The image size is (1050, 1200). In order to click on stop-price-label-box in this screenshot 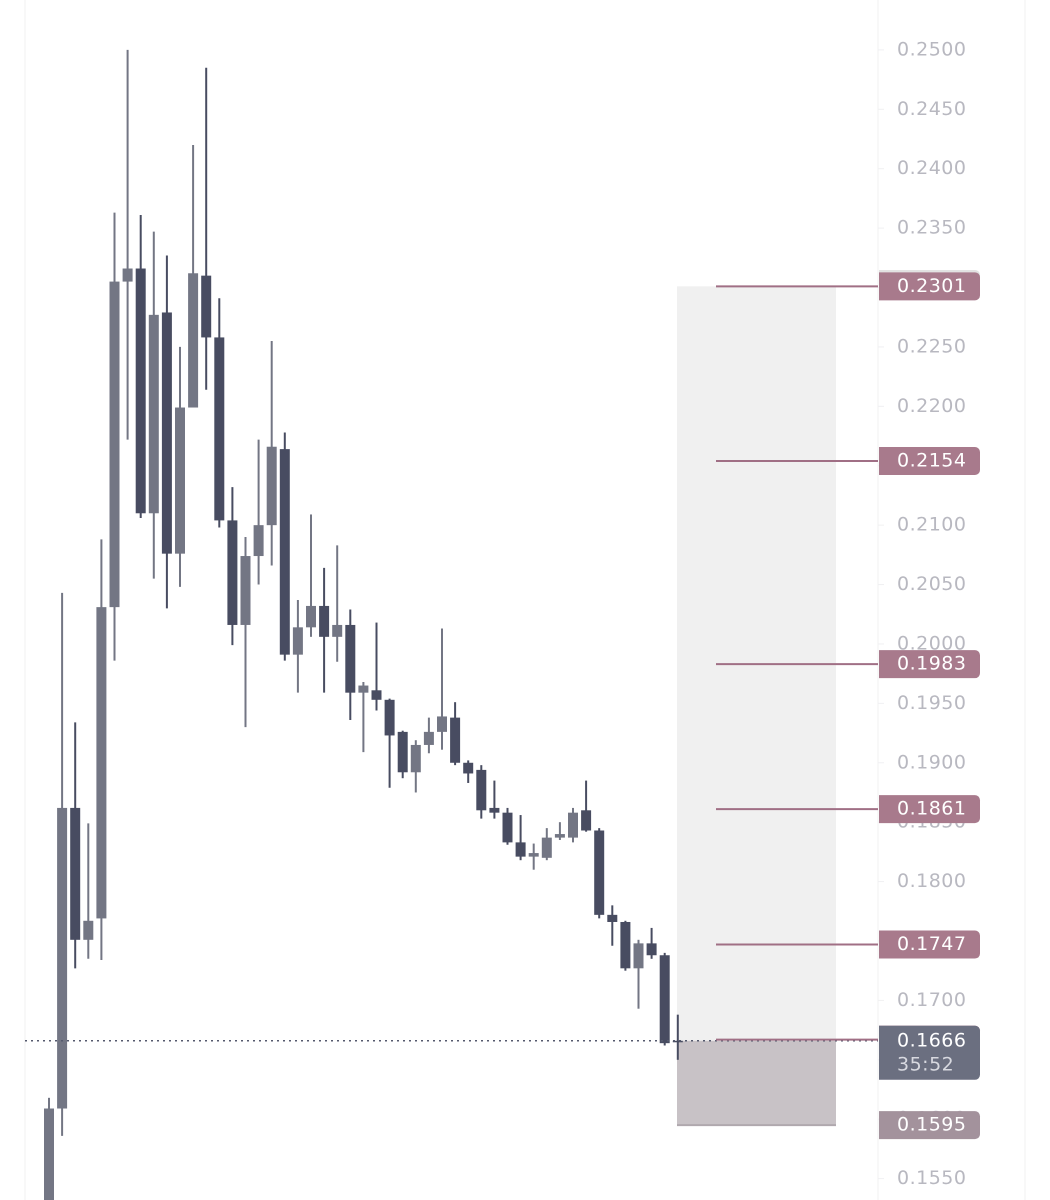, I will do `click(929, 1125)`.